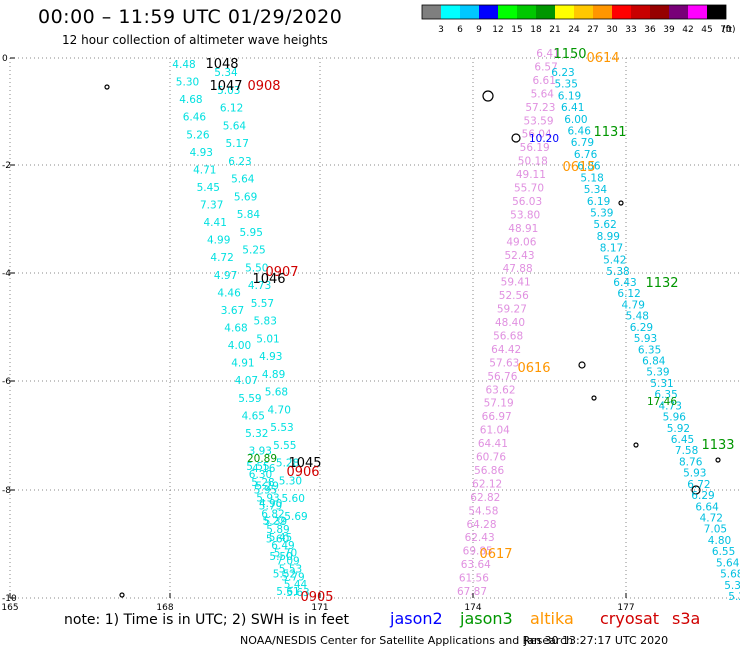  Describe the element at coordinates (554, 30) in the screenshot. I see `colorbar-tick-label: 21` at that location.